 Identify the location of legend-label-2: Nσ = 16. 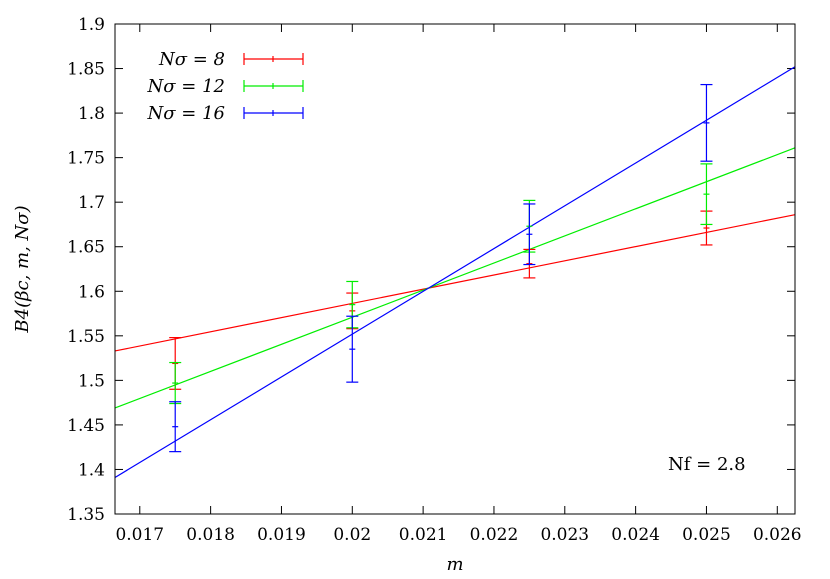
(186, 113).